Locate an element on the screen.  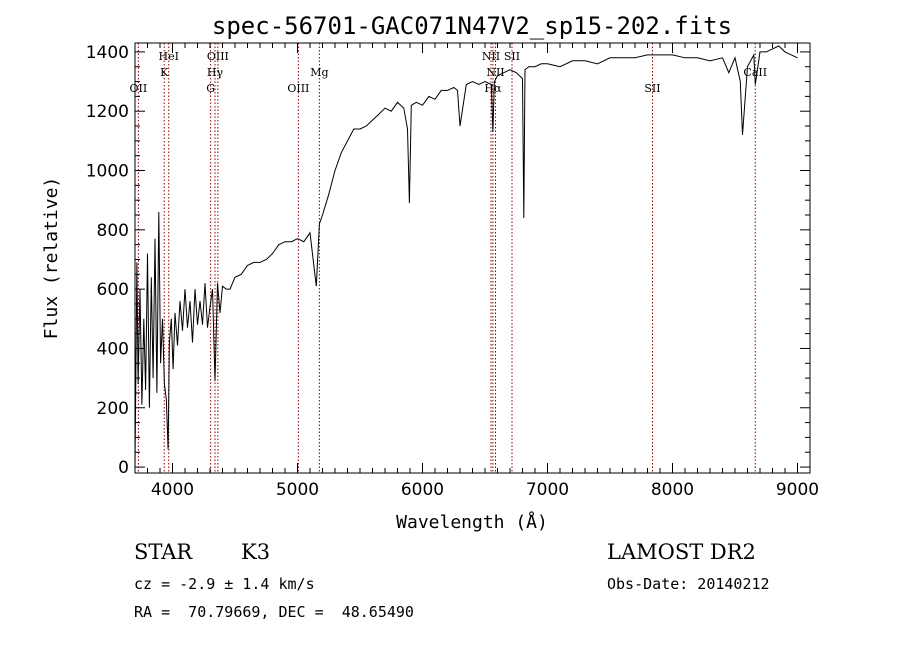
line-label: K is located at coordinates (164, 72).